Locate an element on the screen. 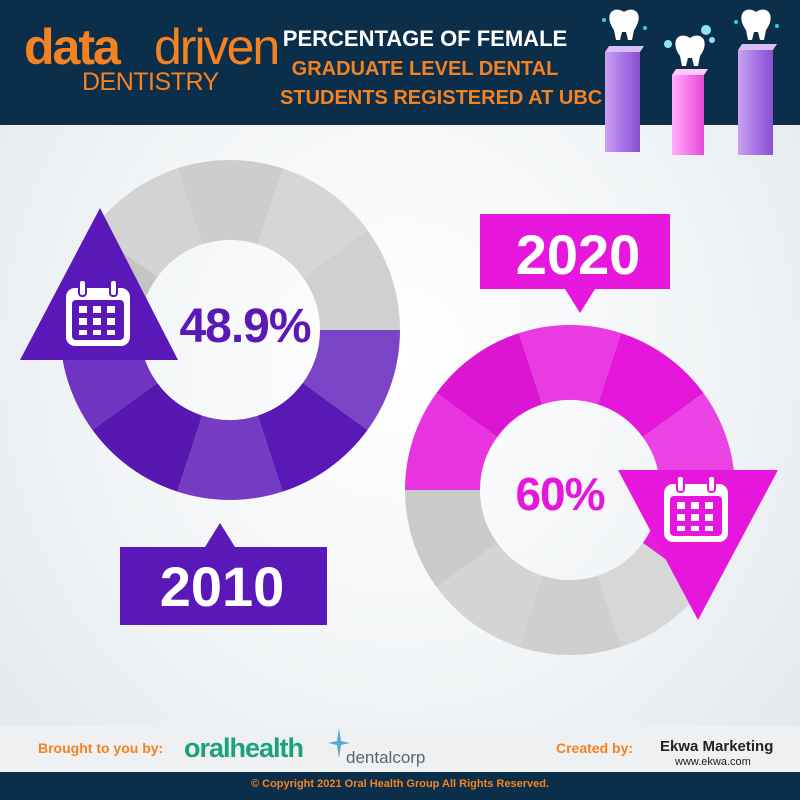  creator-url: www.ekwa.com is located at coordinates (713, 762).